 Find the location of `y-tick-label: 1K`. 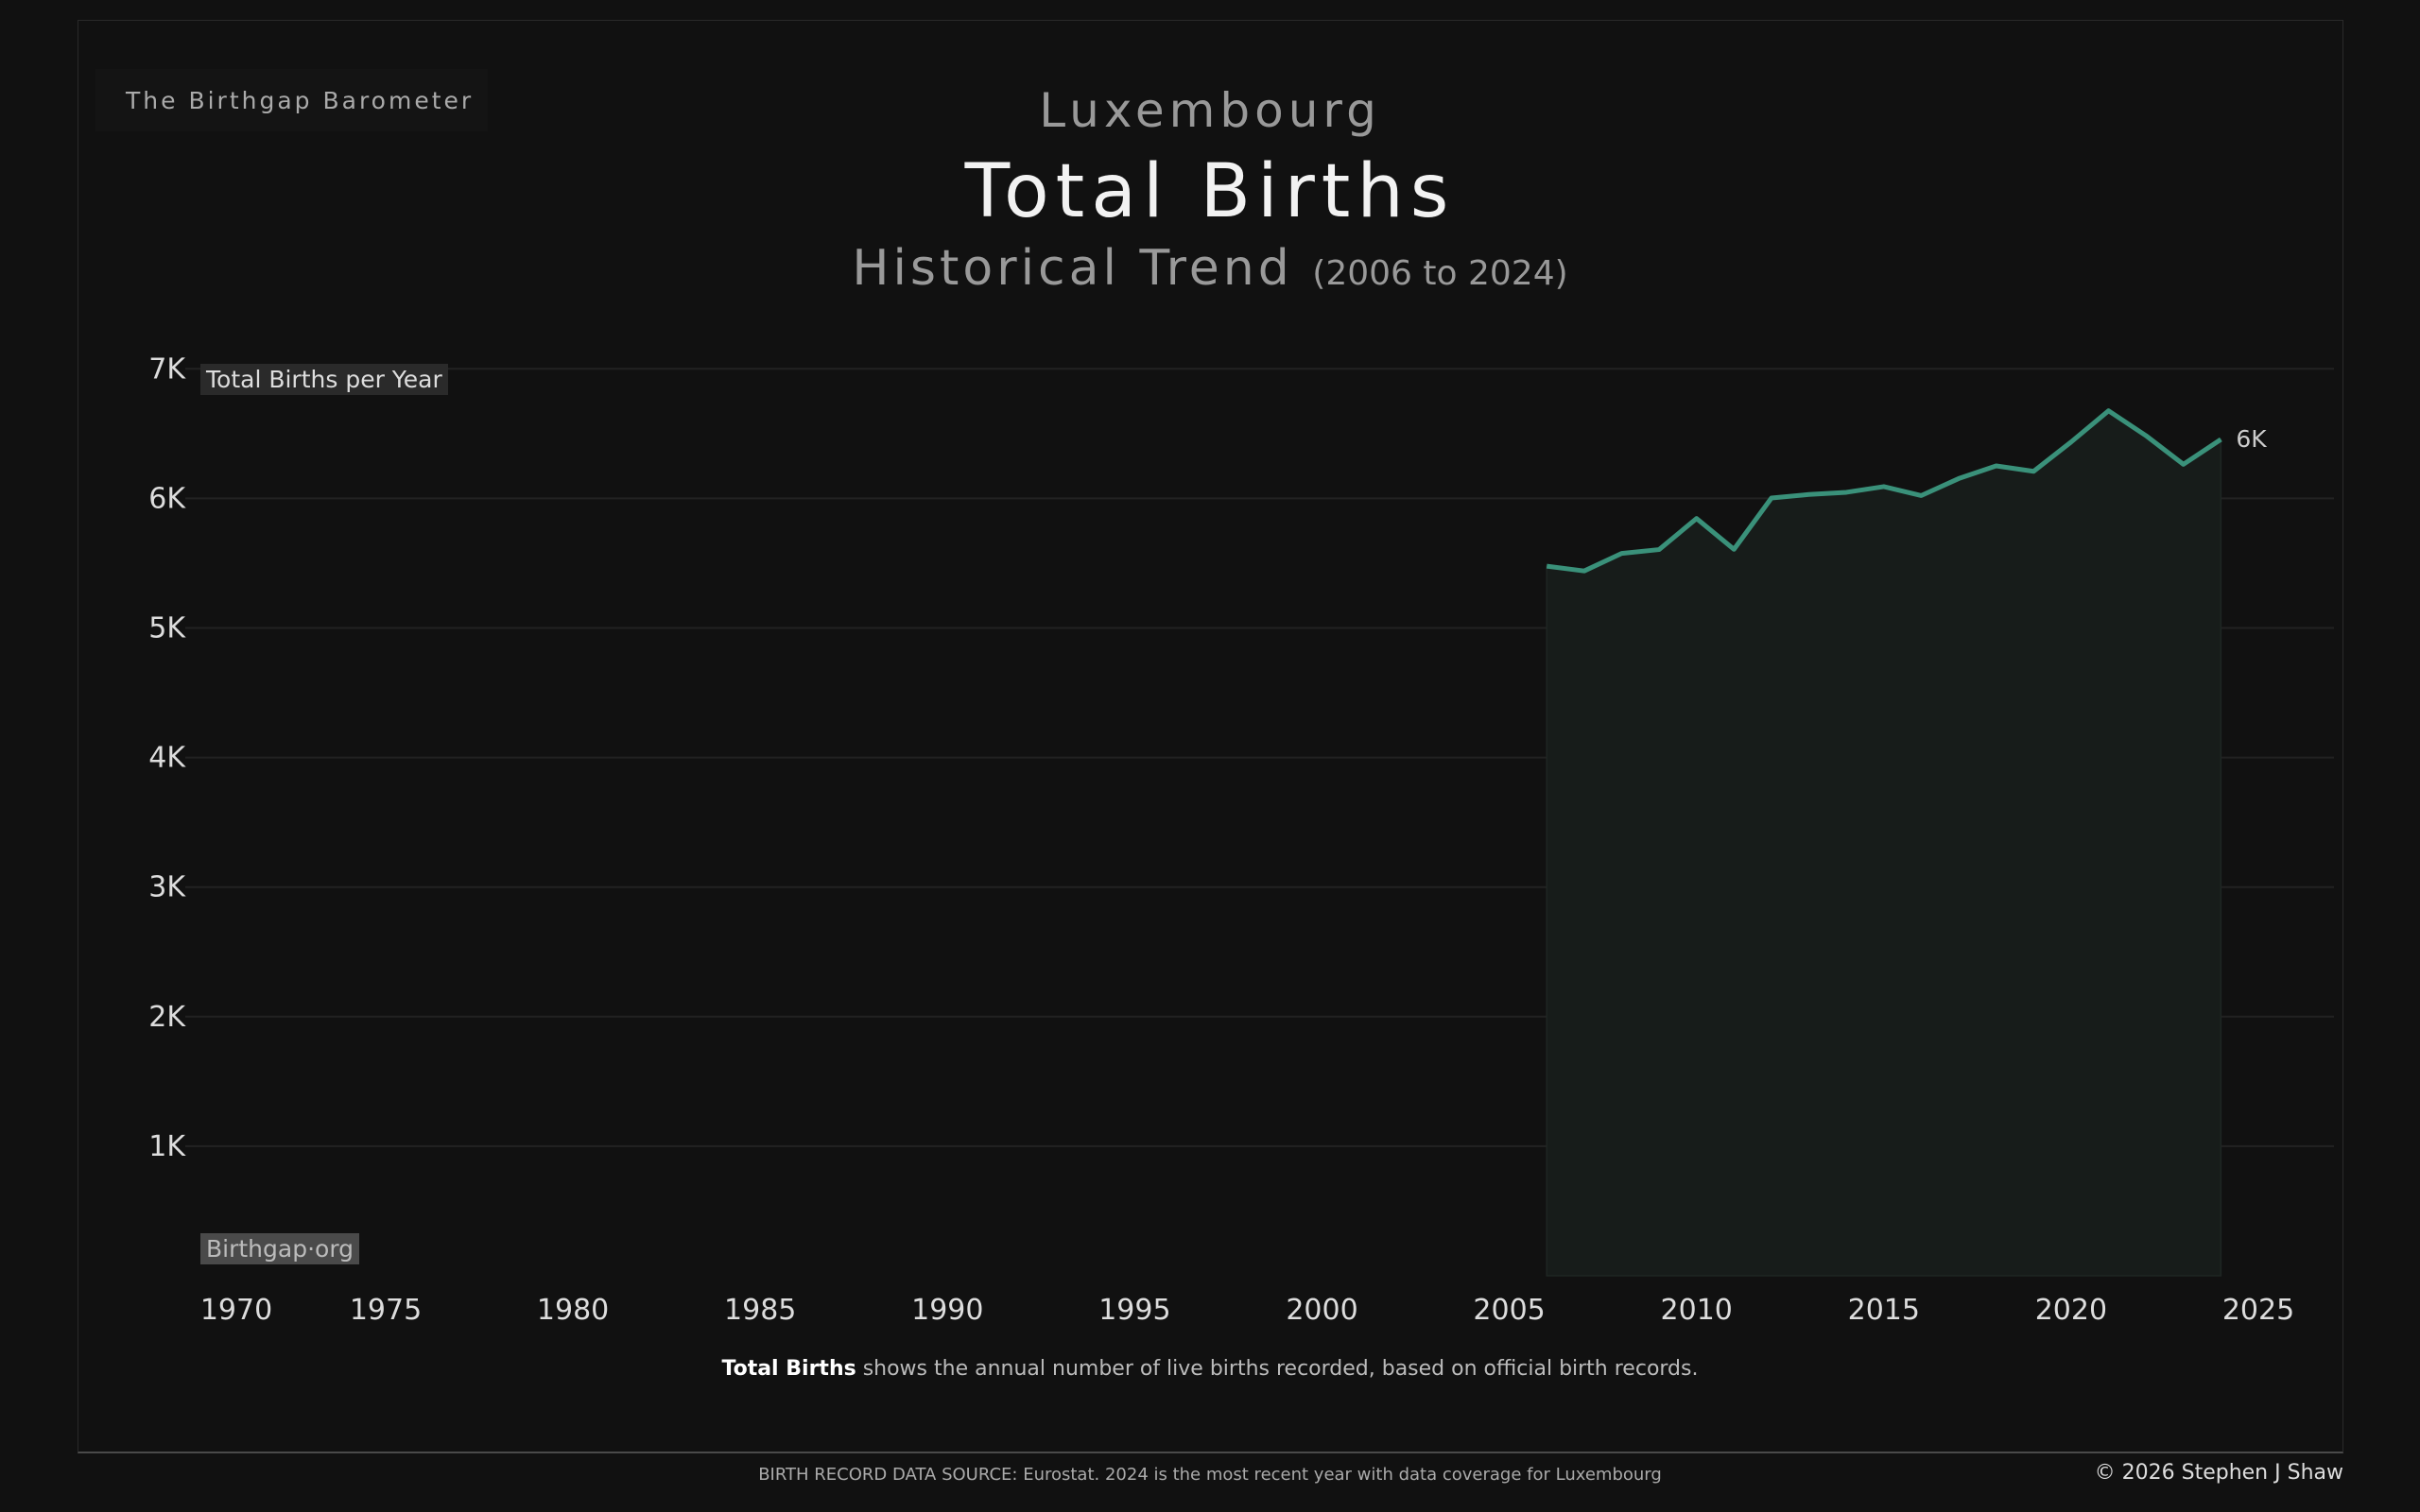

y-tick-label: 1K is located at coordinates (167, 1146).